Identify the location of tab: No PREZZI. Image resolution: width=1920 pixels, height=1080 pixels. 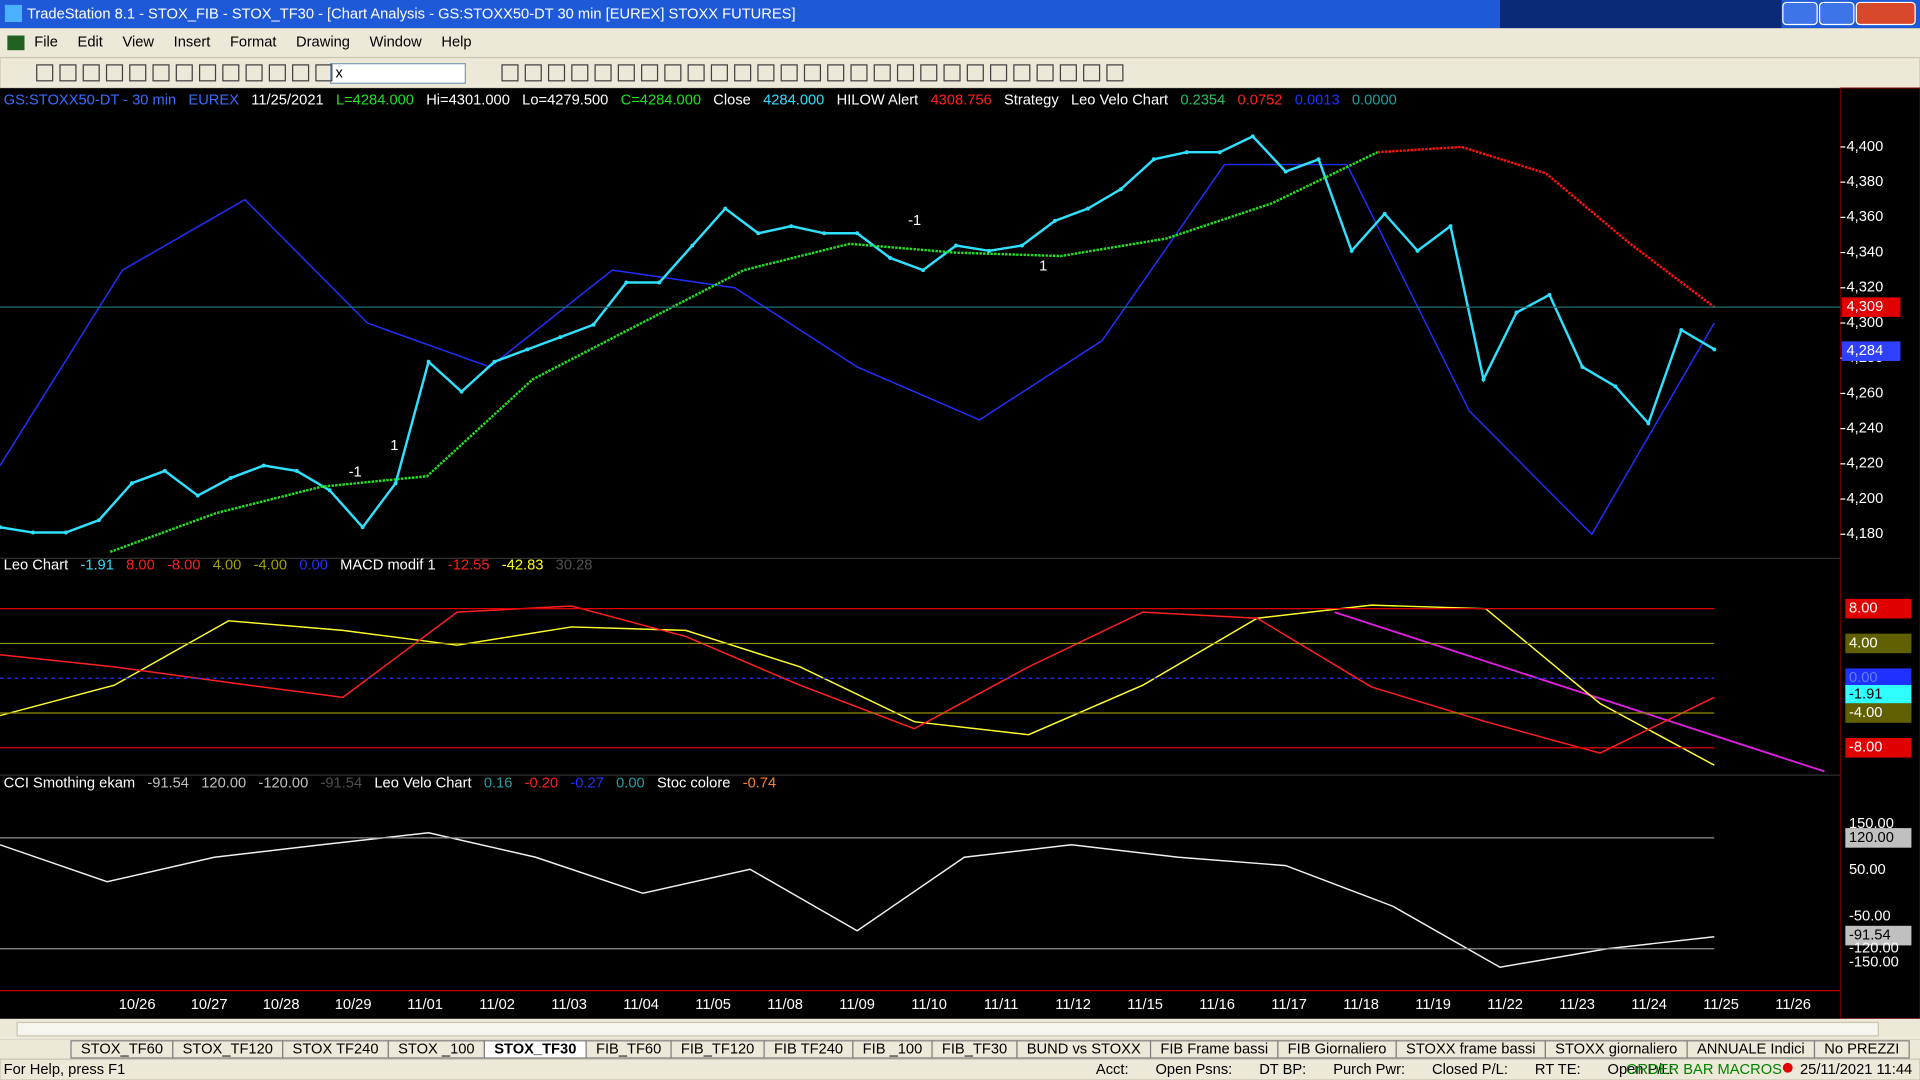
(1861, 1049).